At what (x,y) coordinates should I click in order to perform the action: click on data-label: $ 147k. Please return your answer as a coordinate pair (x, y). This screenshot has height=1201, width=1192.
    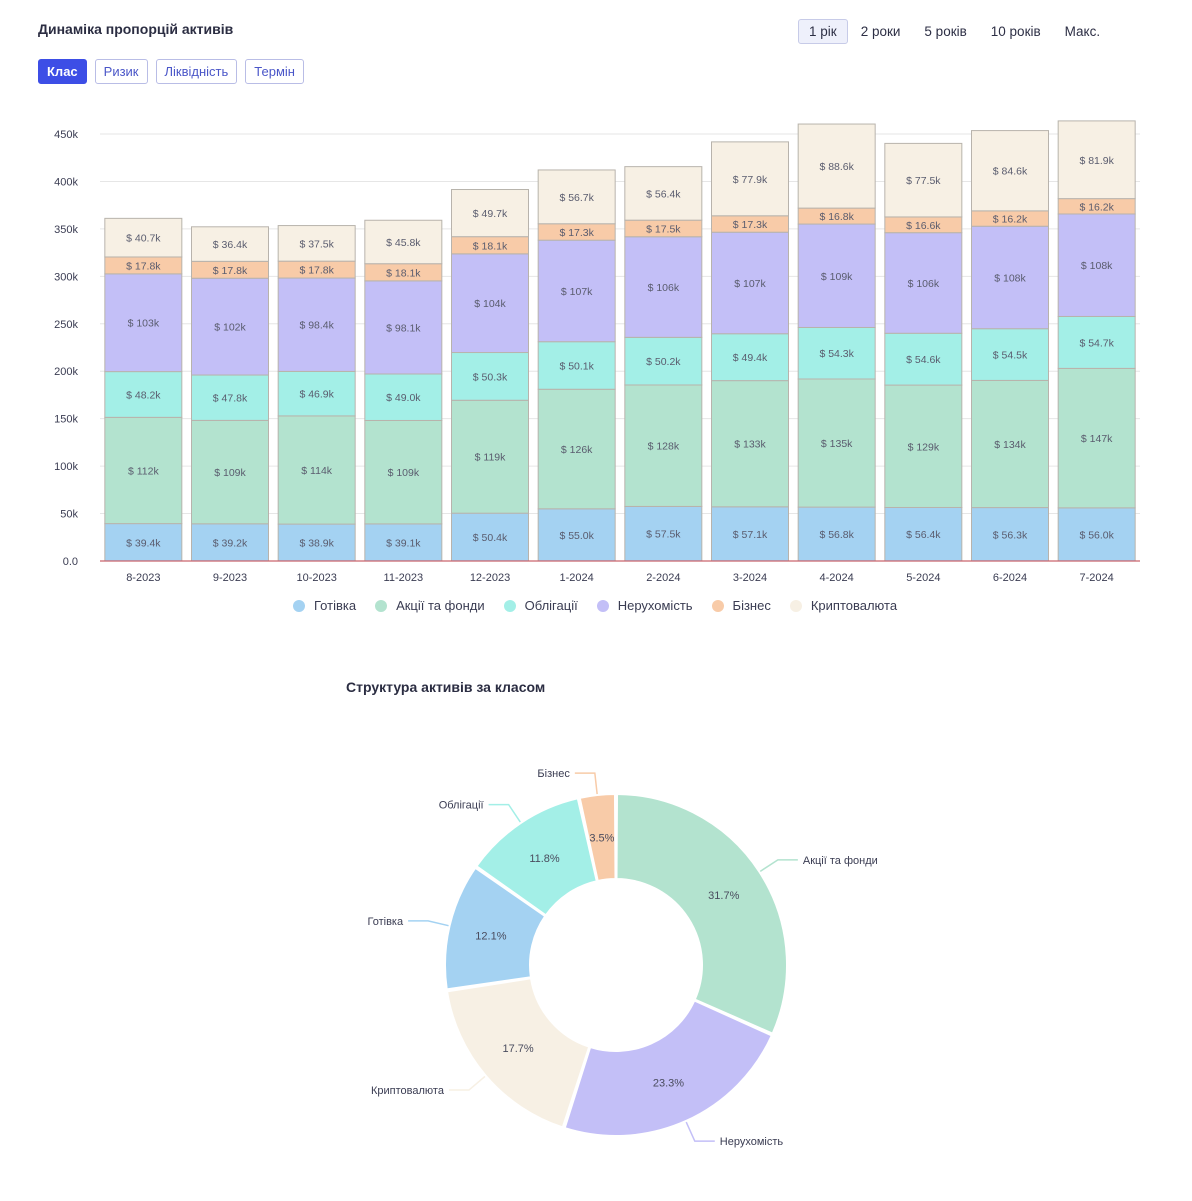
    Looking at the image, I should click on (1097, 439).